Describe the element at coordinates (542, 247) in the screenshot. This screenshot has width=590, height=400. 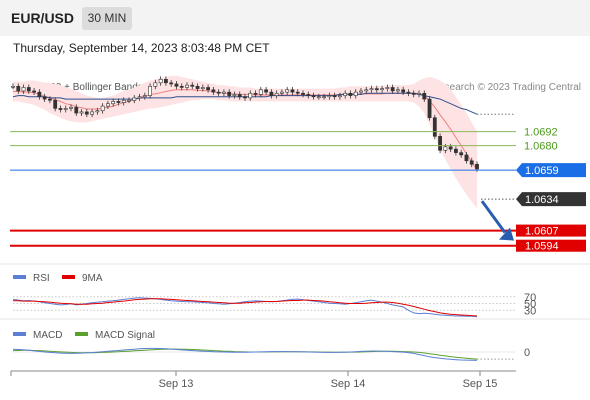
I see `target-label: 1.0594` at that location.